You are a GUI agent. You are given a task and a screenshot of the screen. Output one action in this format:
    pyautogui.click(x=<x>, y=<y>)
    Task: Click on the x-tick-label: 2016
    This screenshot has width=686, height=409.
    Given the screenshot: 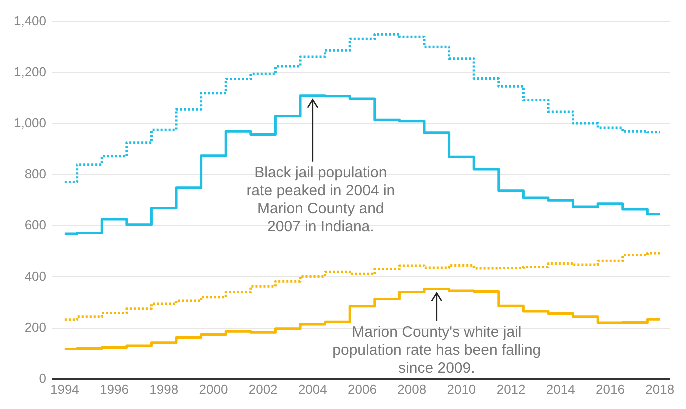 What is the action you would take?
    pyautogui.click(x=610, y=389)
    